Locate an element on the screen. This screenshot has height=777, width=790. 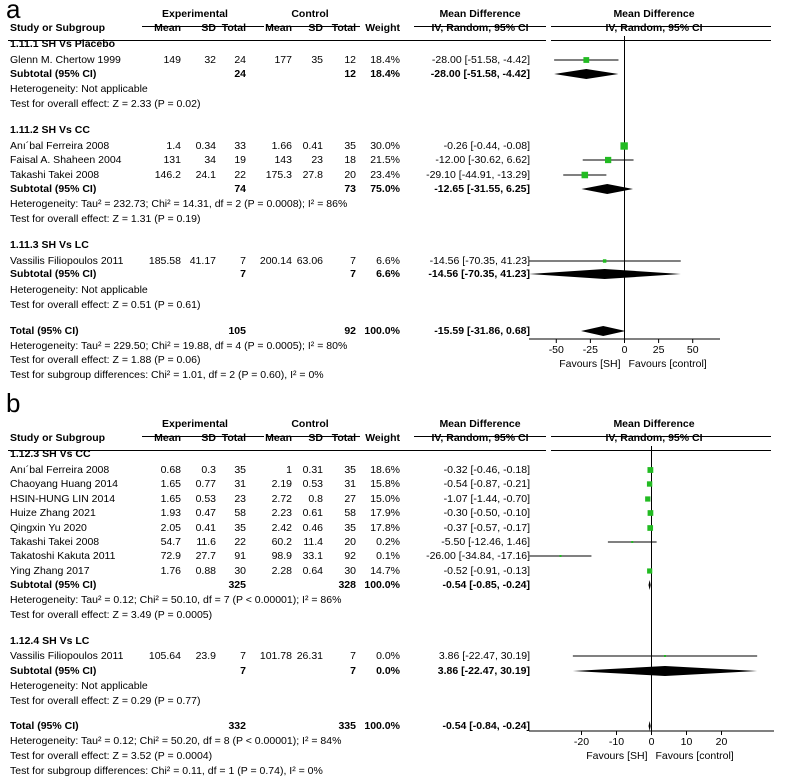
study-e-mean: 54.7 is located at coordinates (170, 542).